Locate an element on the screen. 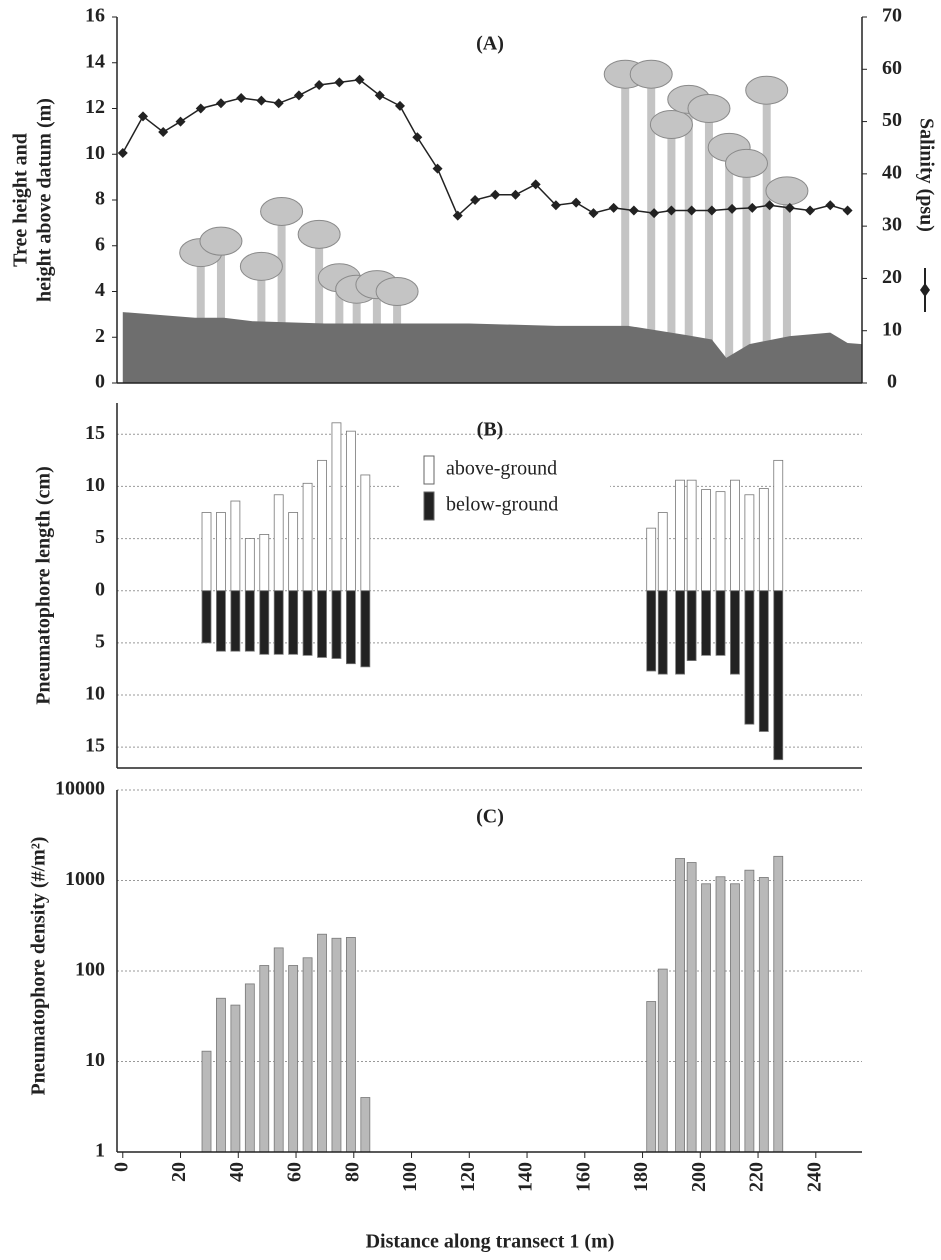 Image resolution: width=941 pixels, height=1260 pixels. y2-tick-label: 70 is located at coordinates (892, 16).